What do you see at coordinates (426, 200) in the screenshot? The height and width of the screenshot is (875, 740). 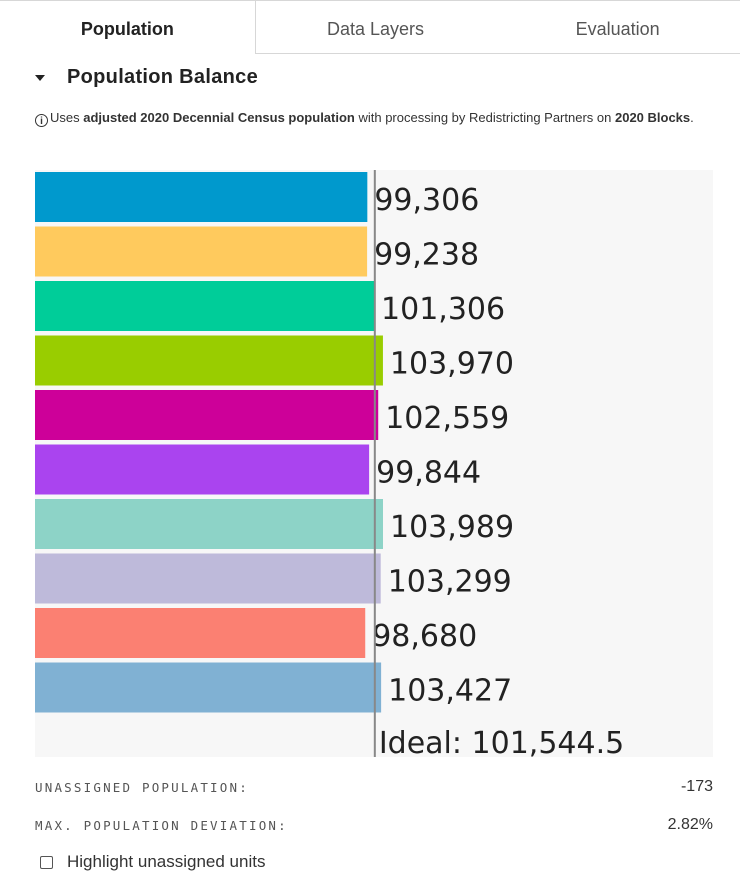 I see `population-bar-label-1: 99,306` at bounding box center [426, 200].